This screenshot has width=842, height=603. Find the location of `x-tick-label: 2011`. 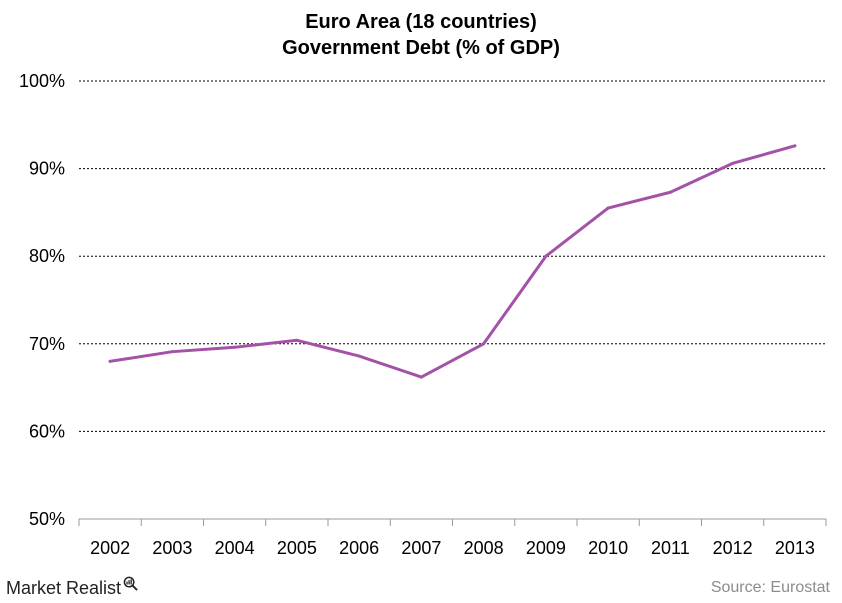

x-tick-label: 2011 is located at coordinates (670, 548).